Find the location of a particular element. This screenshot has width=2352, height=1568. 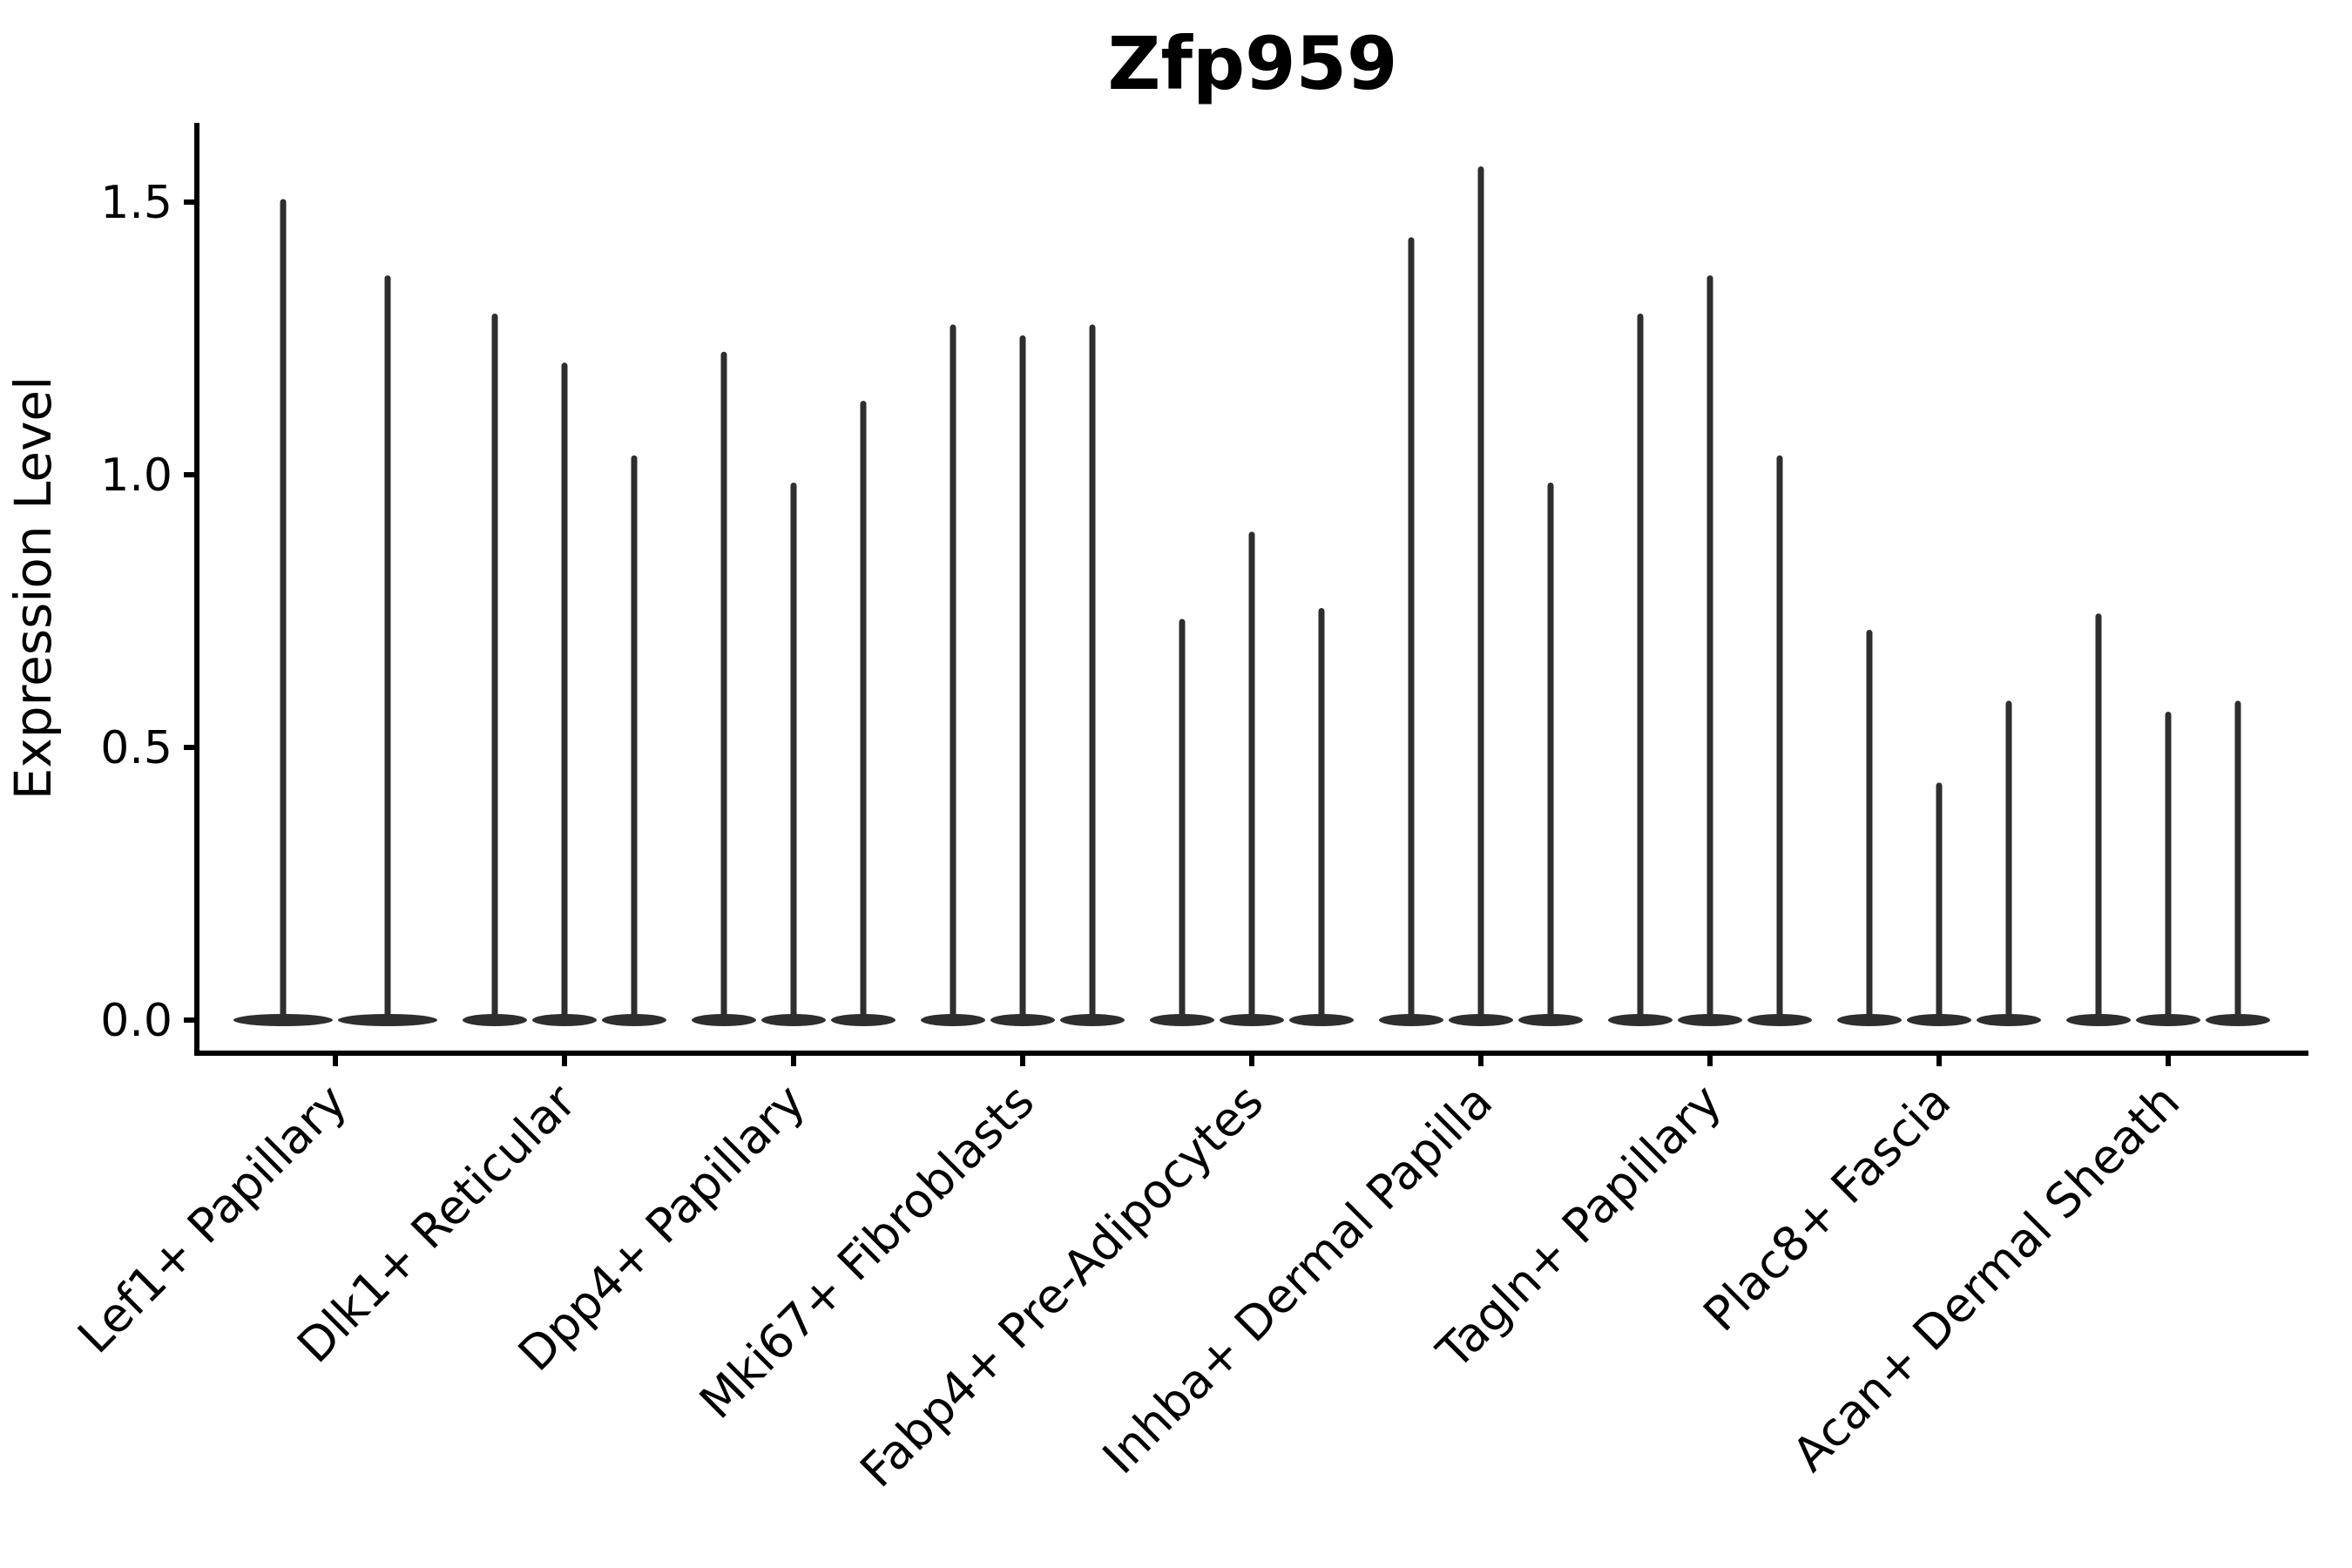

x-tick-label: Inhba+ Dermal Papilla is located at coordinates (1297, 1279).